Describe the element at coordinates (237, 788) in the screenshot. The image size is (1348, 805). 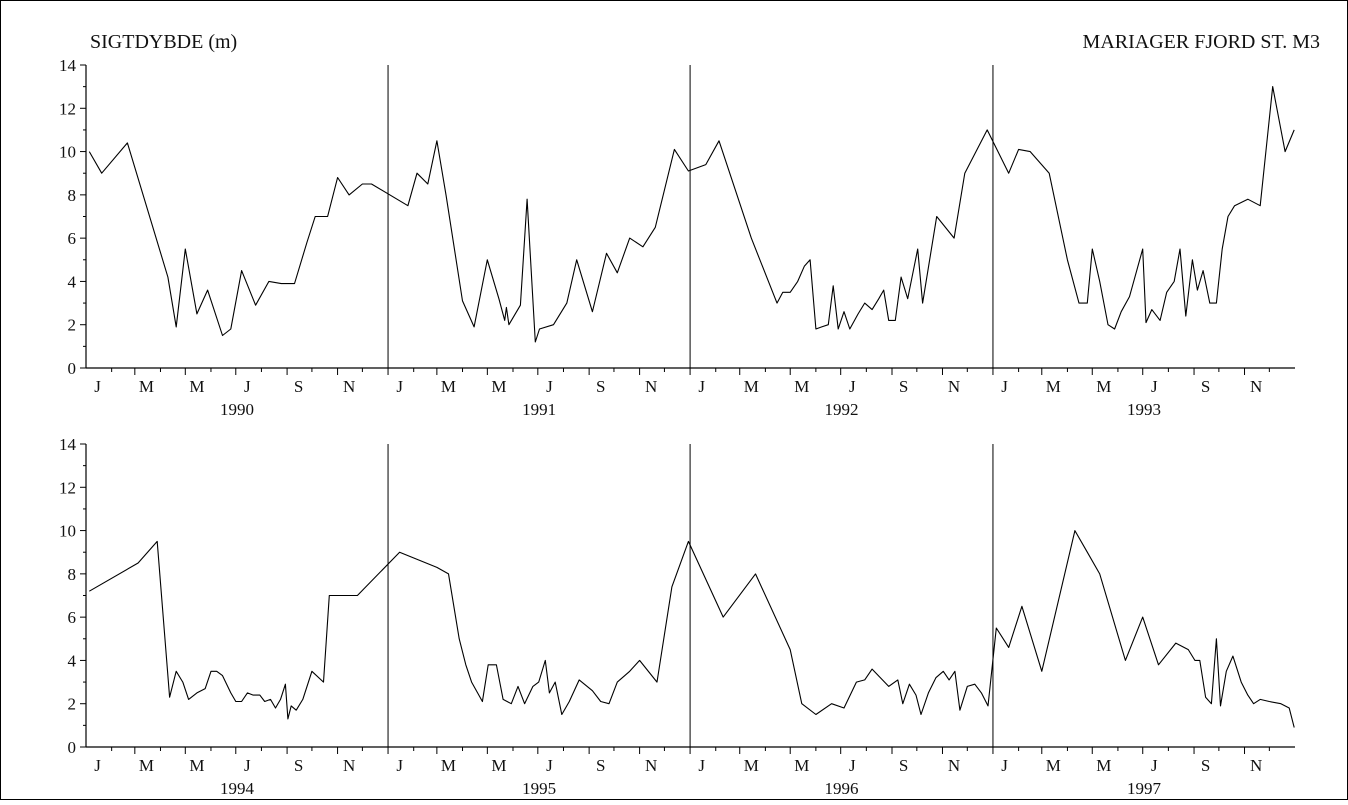
I see `x-year-label: 1994` at that location.